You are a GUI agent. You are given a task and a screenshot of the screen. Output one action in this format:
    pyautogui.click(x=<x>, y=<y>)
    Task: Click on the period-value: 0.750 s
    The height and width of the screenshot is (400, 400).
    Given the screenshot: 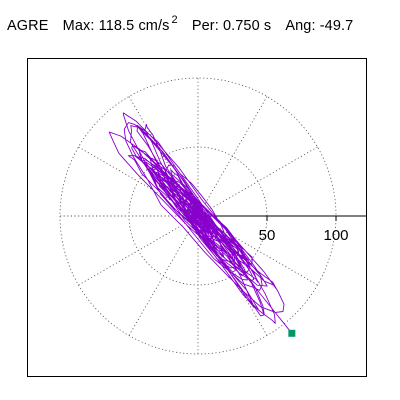 What is the action you would take?
    pyautogui.click(x=247, y=26)
    